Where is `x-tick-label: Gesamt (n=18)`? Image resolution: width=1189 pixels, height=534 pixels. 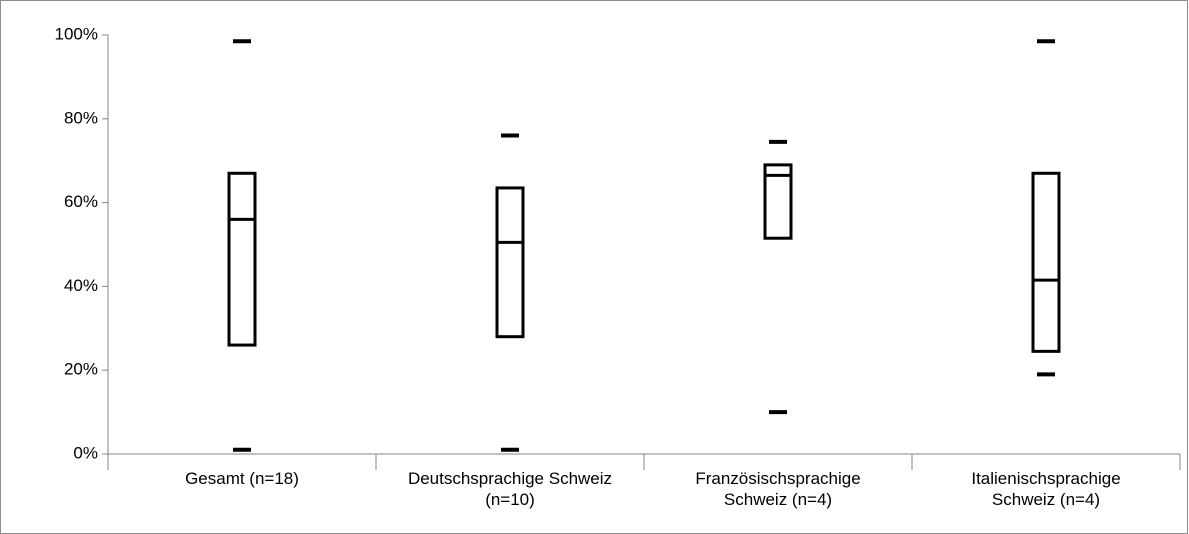
x-tick-label: Gesamt (n=18) is located at coordinates (242, 478).